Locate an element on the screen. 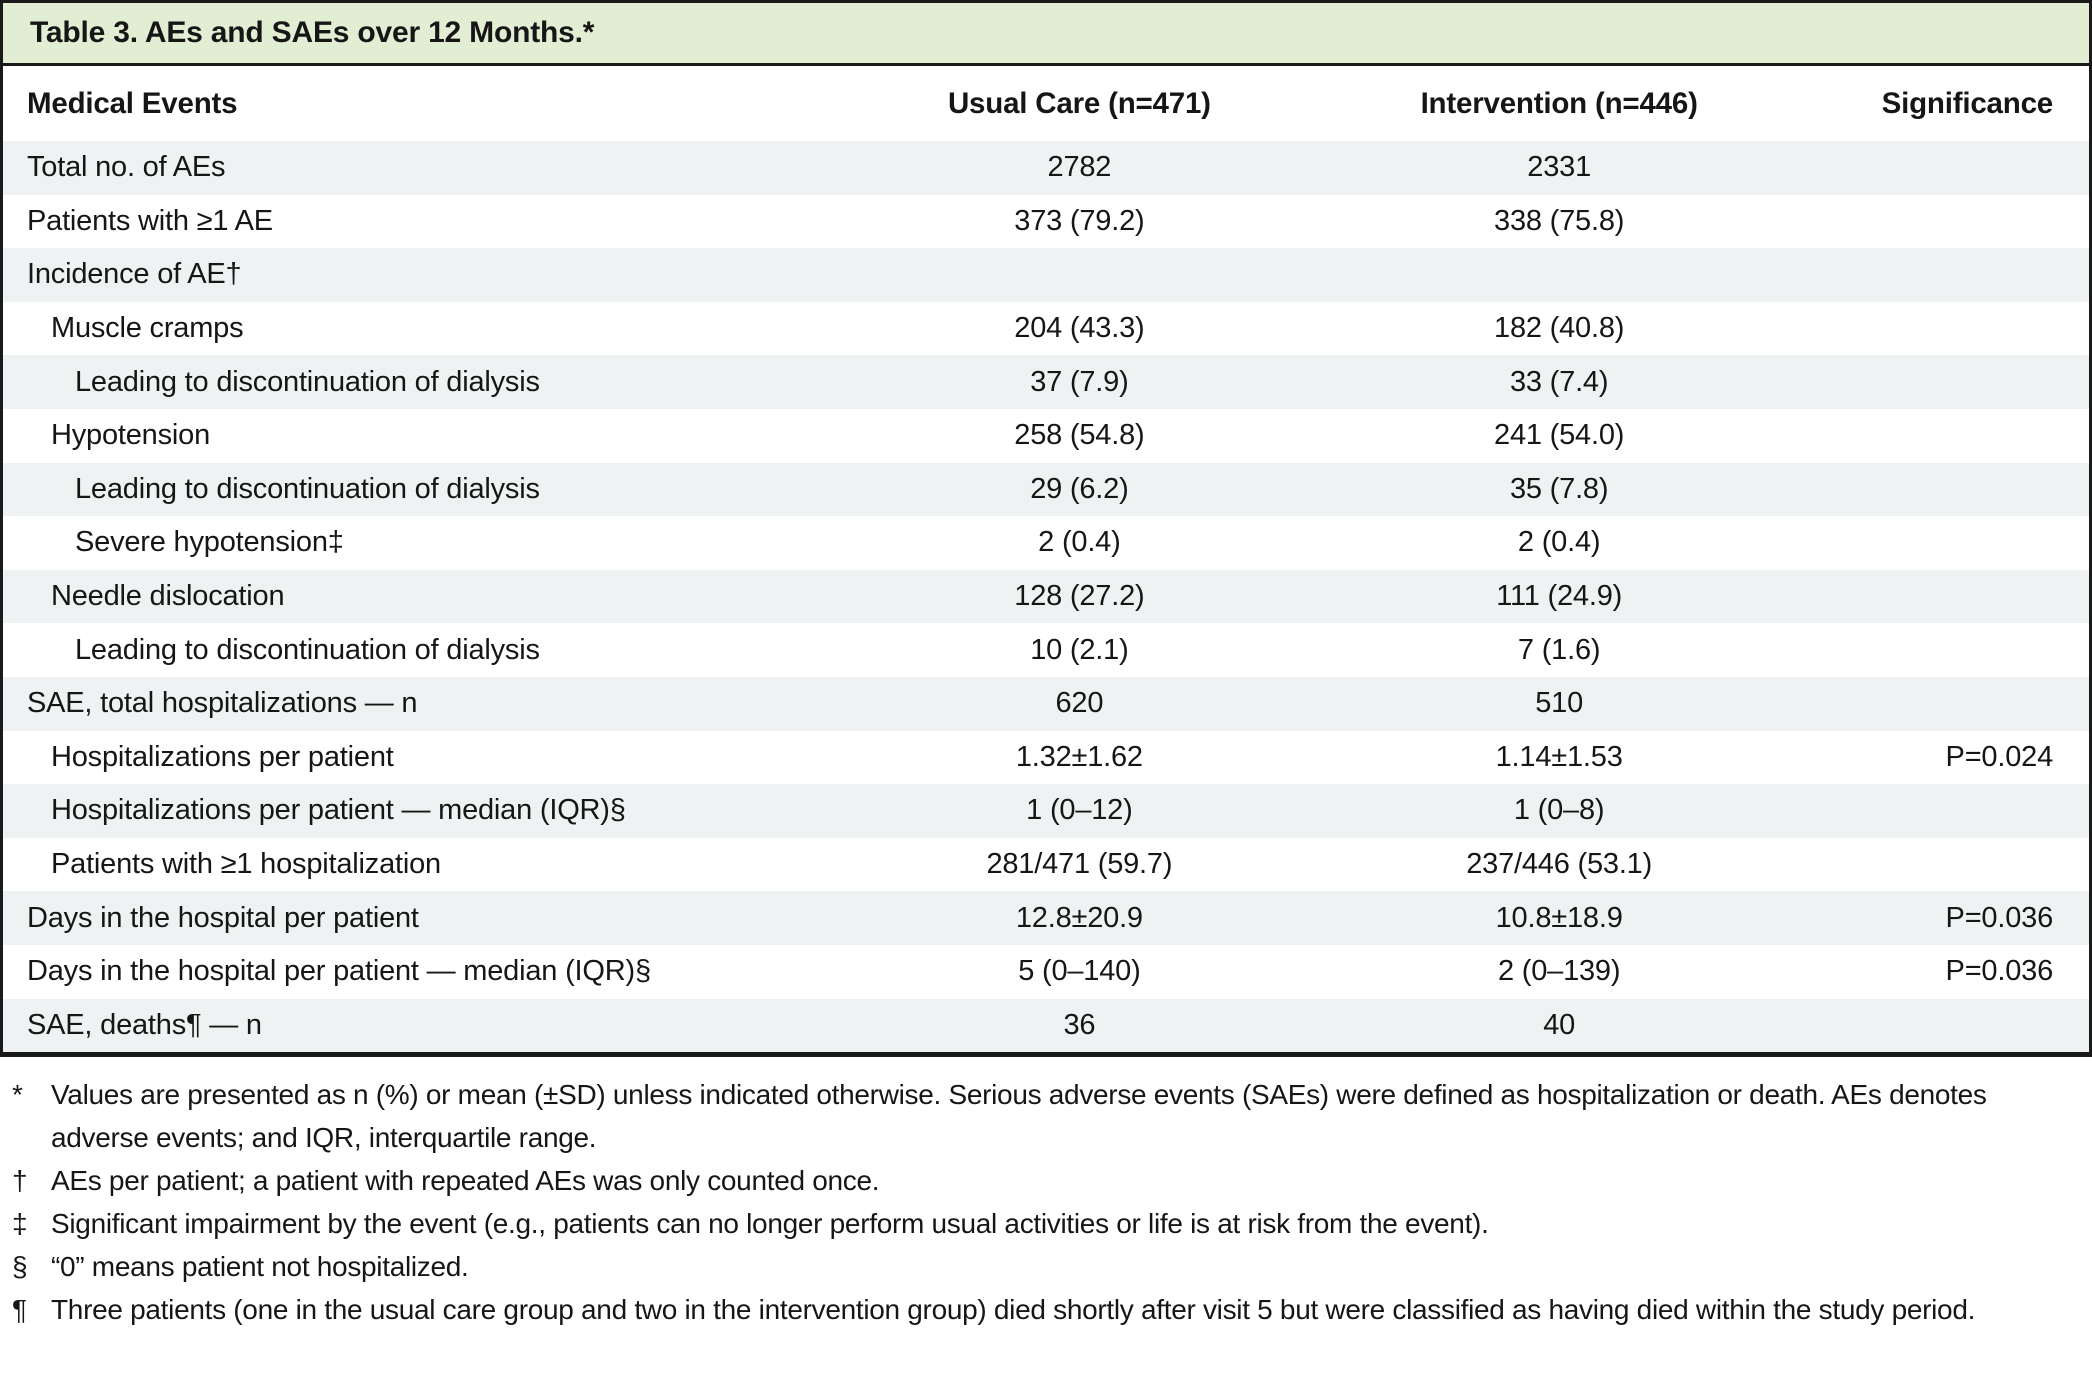 The height and width of the screenshot is (1377, 2092). usual-care-value: 5 (0–140) is located at coordinates (1079, 971).